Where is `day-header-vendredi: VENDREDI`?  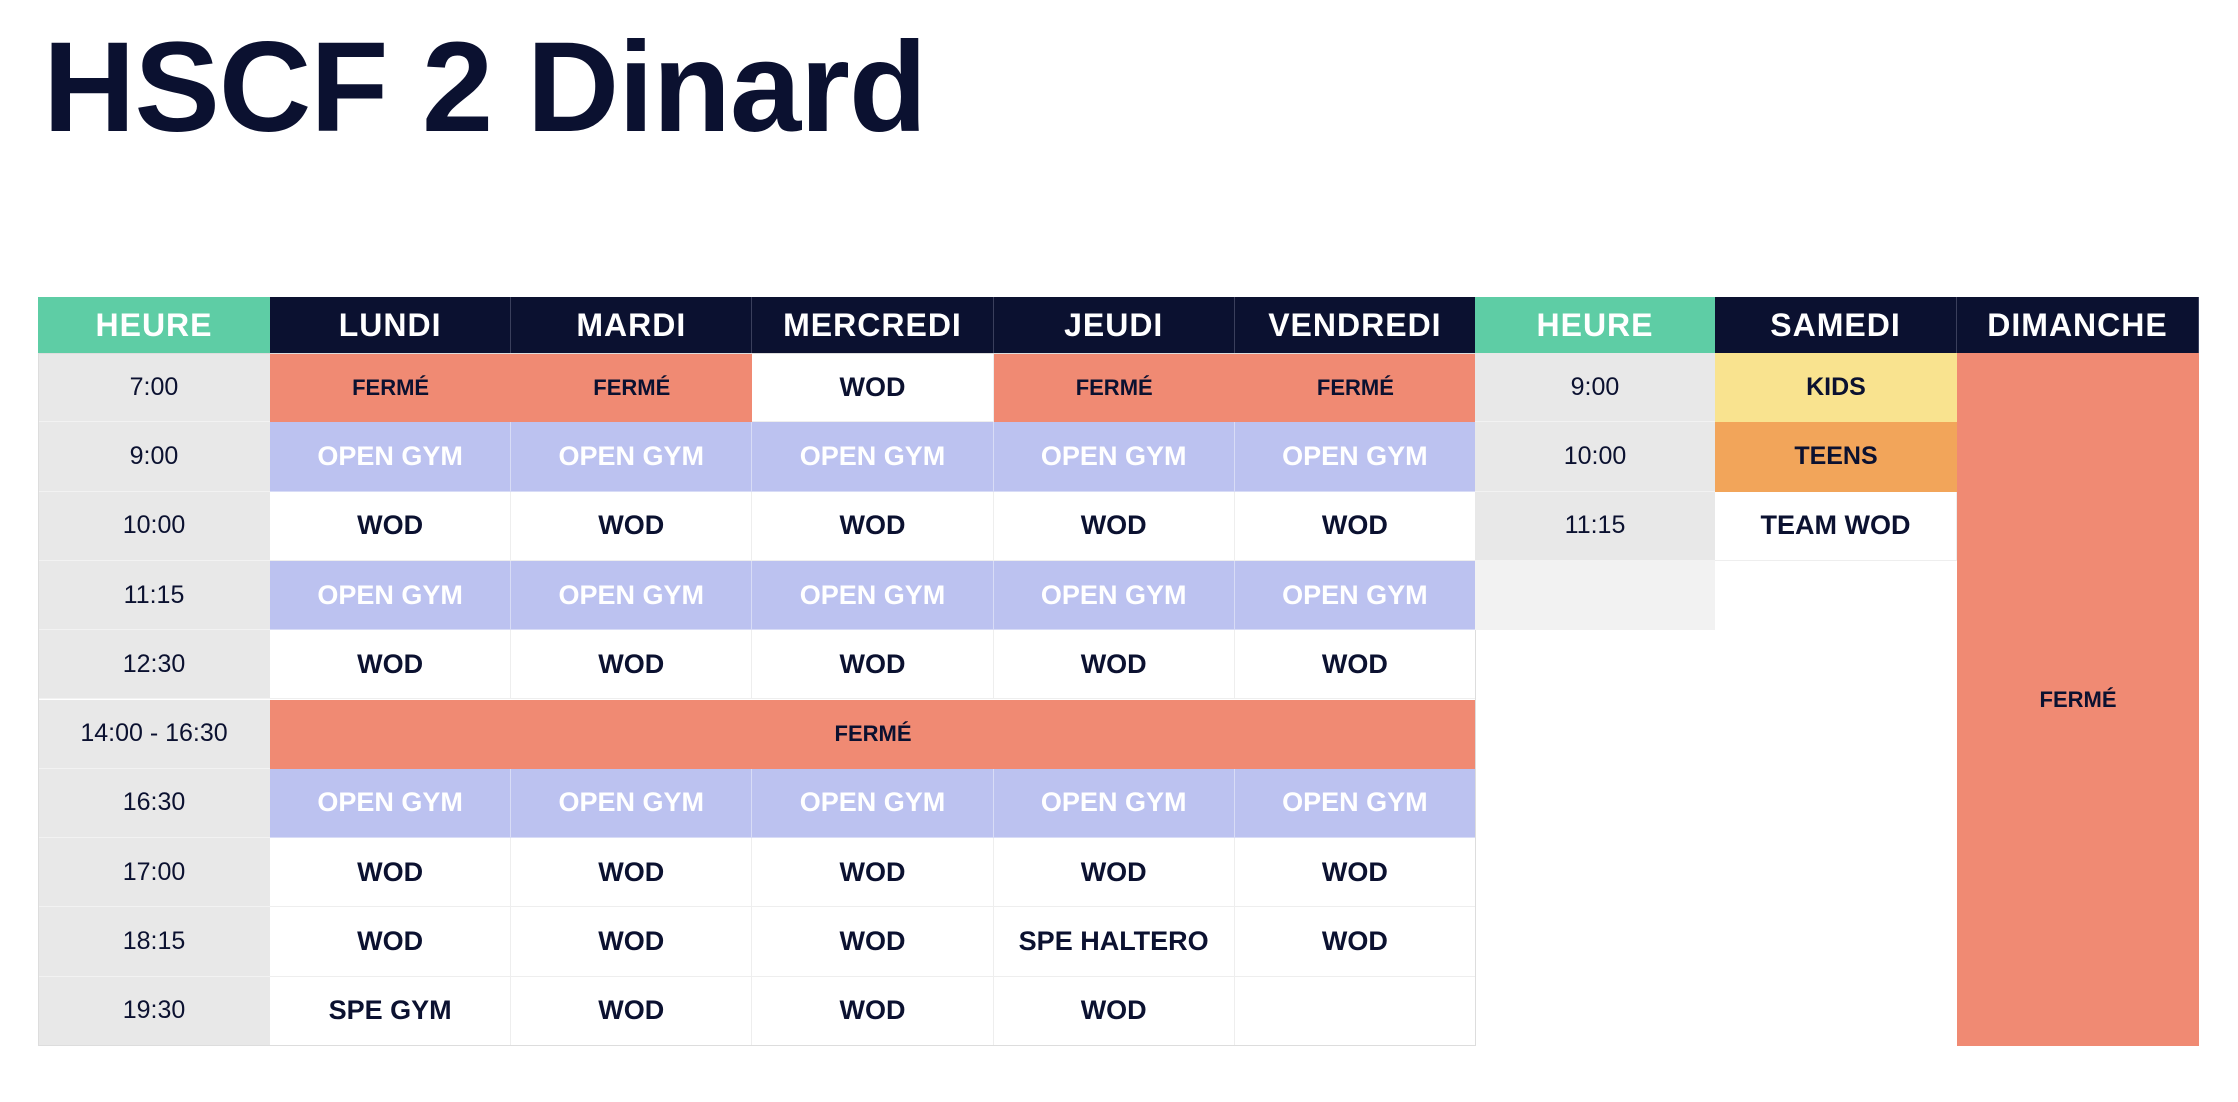 day-header-vendredi: VENDREDI is located at coordinates (1355, 325).